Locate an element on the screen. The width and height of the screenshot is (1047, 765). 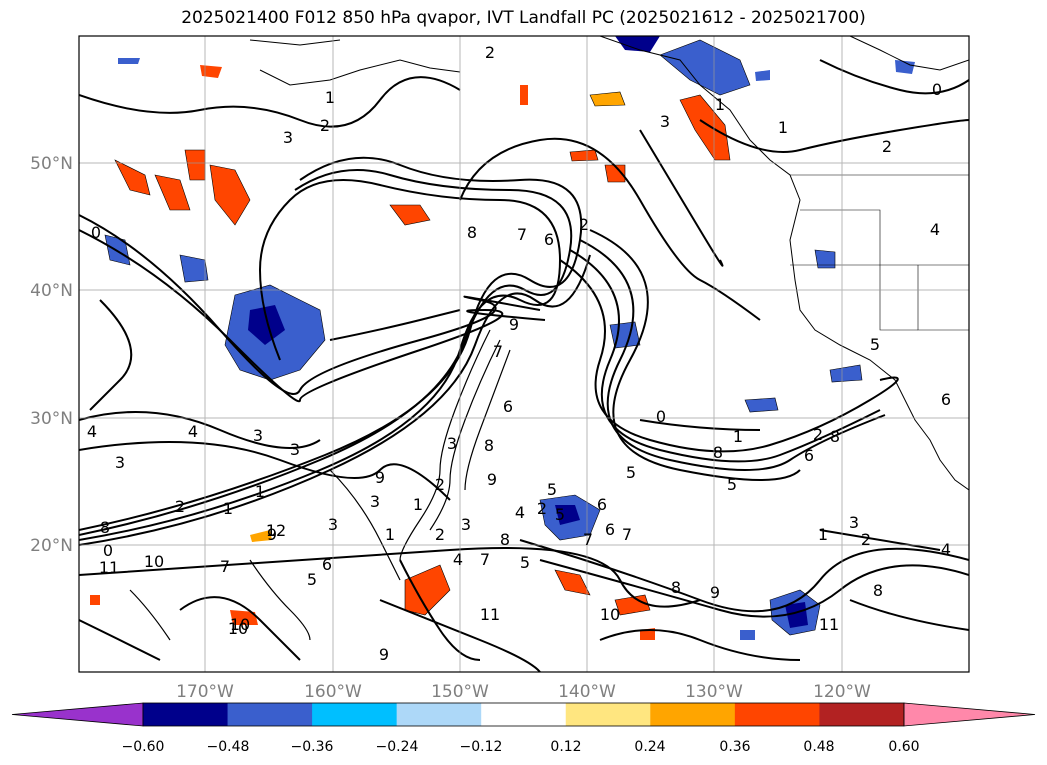
lat-label-50n: 50°N is located at coordinates (51, 164).